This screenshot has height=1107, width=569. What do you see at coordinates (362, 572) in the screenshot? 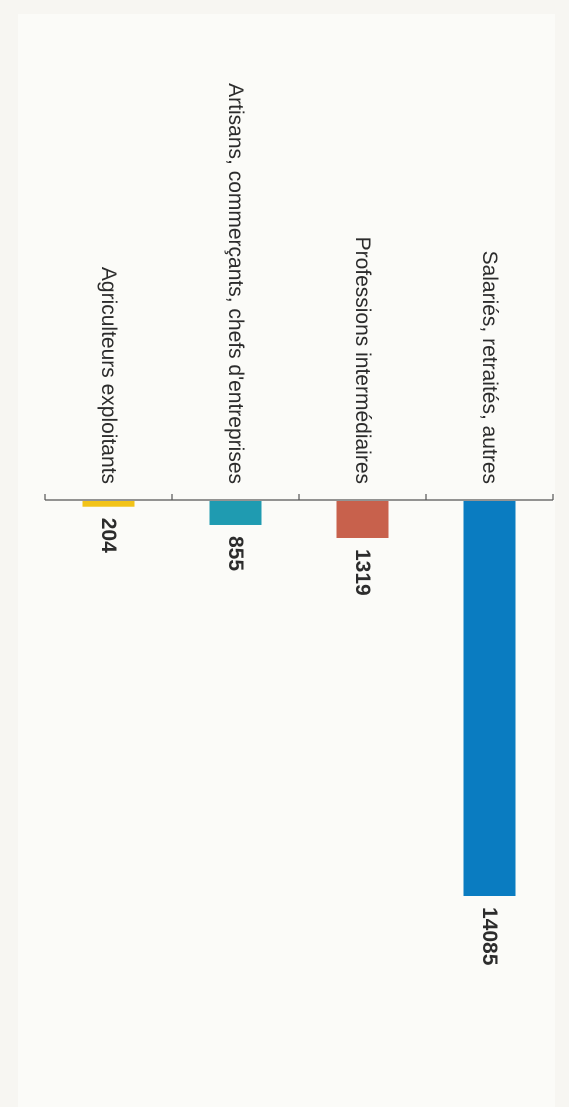
I see `value-label: 1319` at bounding box center [362, 572].